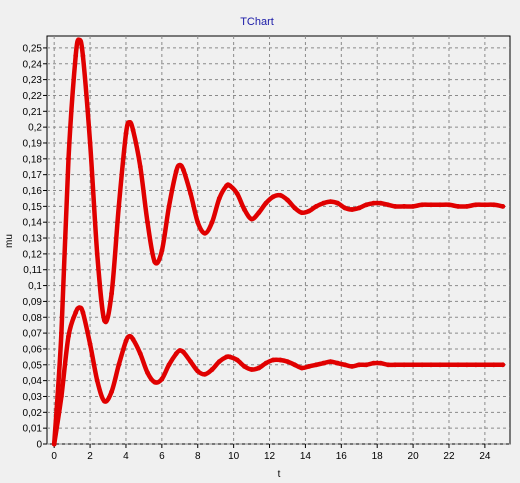 The height and width of the screenshot is (483, 520). What do you see at coordinates (33, 207) in the screenshot?
I see `y-tick-label: 0,15` at bounding box center [33, 207].